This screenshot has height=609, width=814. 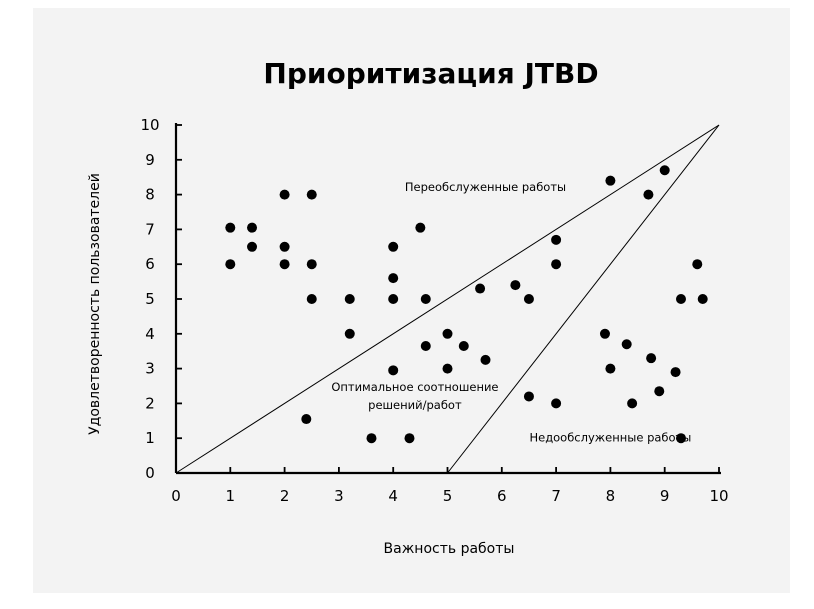 What do you see at coordinates (176, 496) in the screenshot?
I see `x-tick-label: 0` at bounding box center [176, 496].